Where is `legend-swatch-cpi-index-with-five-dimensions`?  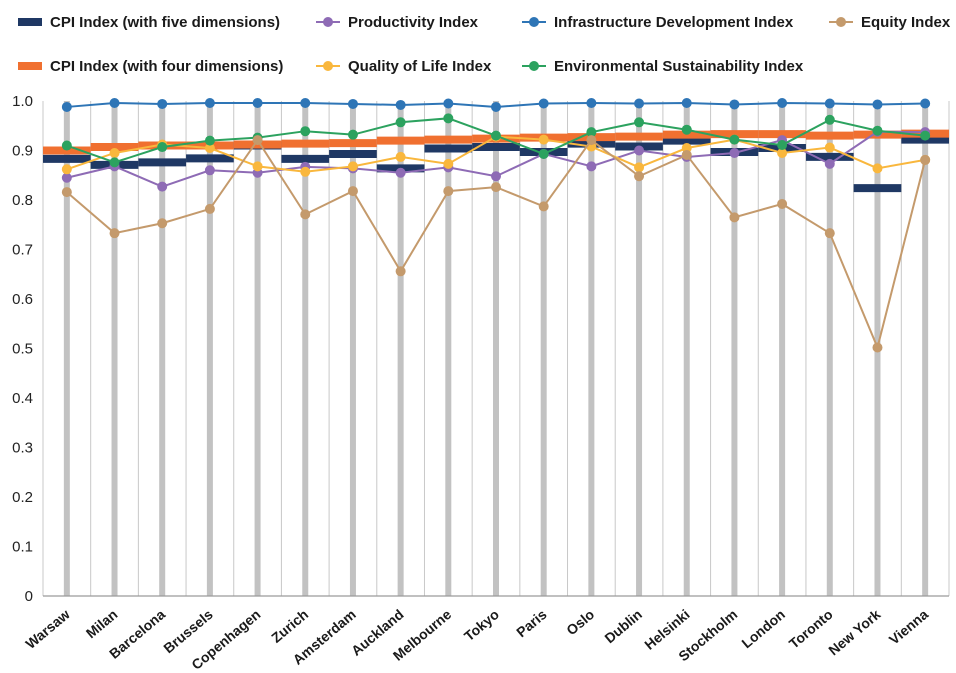 legend-swatch-cpi-index-with-five-dimensions is located at coordinates (30, 22).